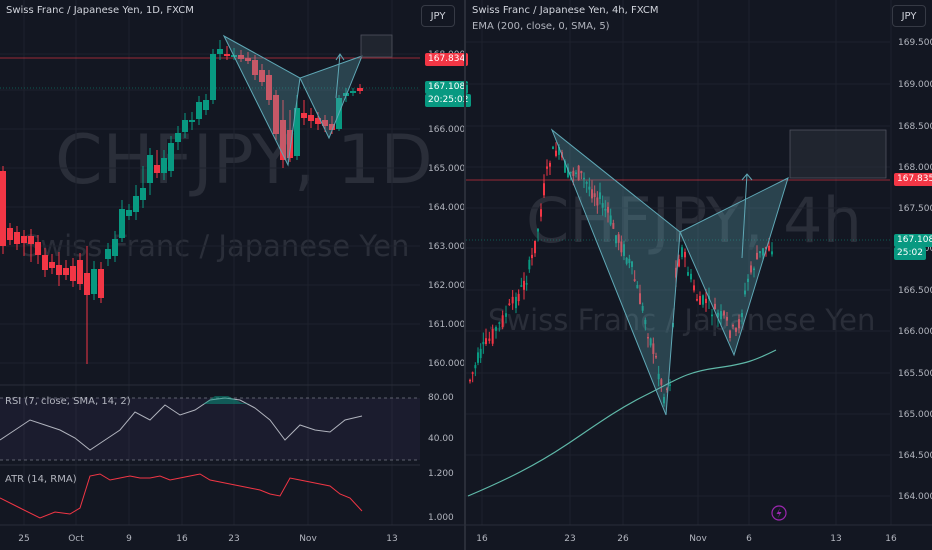  I want to click on rsi-pane, so click(210, 428).